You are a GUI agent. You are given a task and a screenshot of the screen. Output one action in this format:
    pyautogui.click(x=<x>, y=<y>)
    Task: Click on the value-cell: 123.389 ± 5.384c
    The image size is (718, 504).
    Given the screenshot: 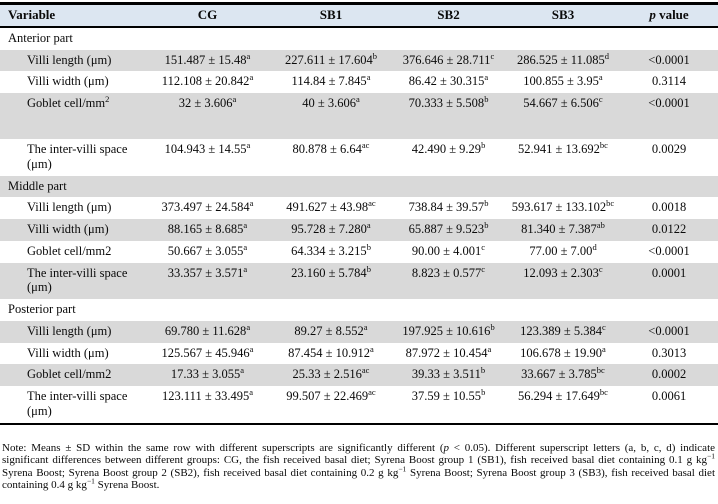 What is the action you would take?
    pyautogui.click(x=563, y=329)
    